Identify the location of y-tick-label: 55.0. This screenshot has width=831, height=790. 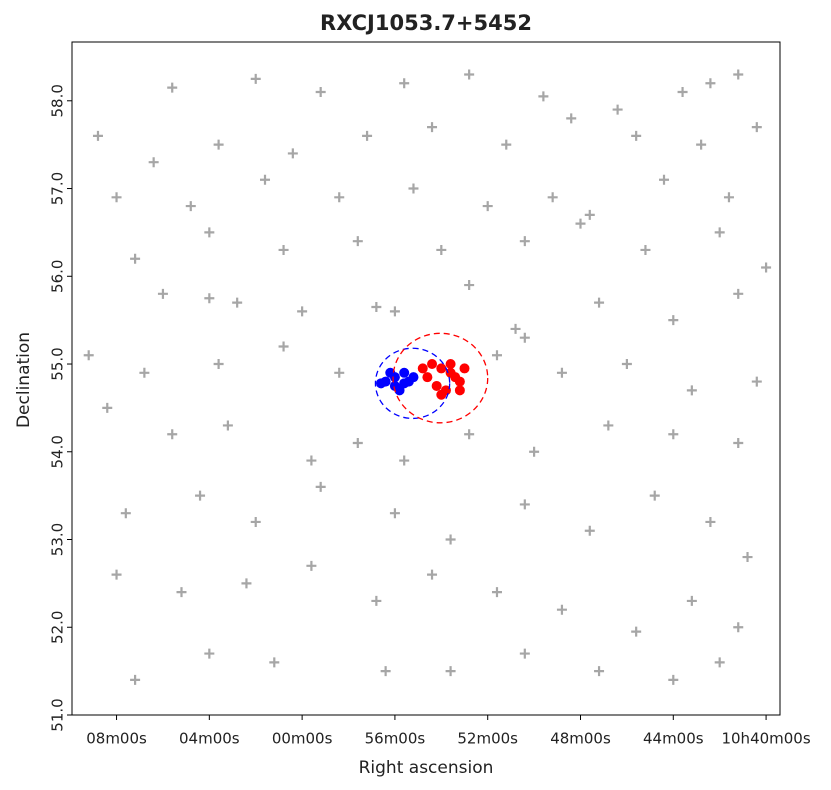
(58, 363).